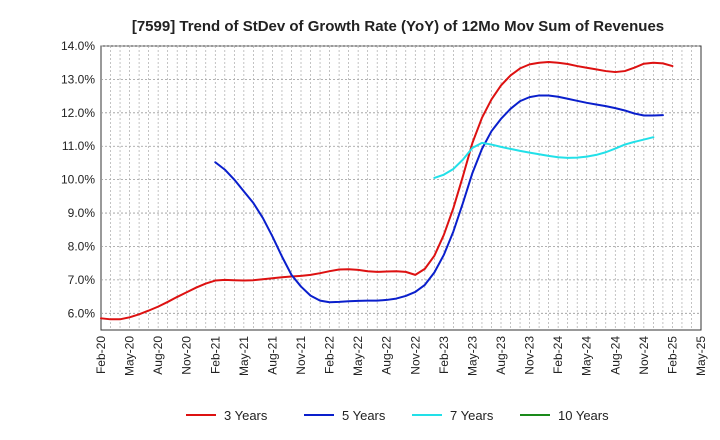 Image resolution: width=720 pixels, height=440 pixels. What do you see at coordinates (587, 356) in the screenshot?
I see `x-tick-label: May-24` at bounding box center [587, 356].